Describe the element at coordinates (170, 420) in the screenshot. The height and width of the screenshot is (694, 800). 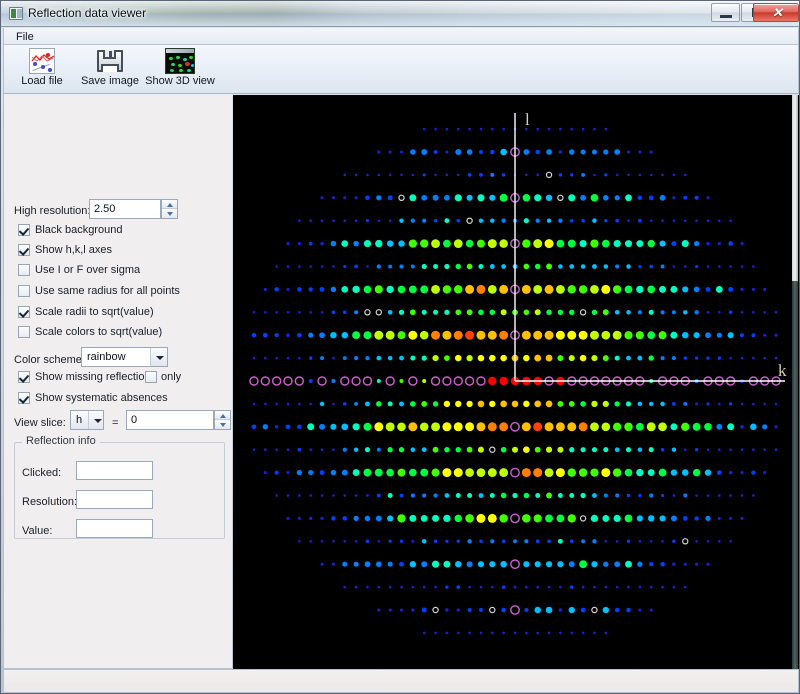
I see `view-slice-value-input` at that location.